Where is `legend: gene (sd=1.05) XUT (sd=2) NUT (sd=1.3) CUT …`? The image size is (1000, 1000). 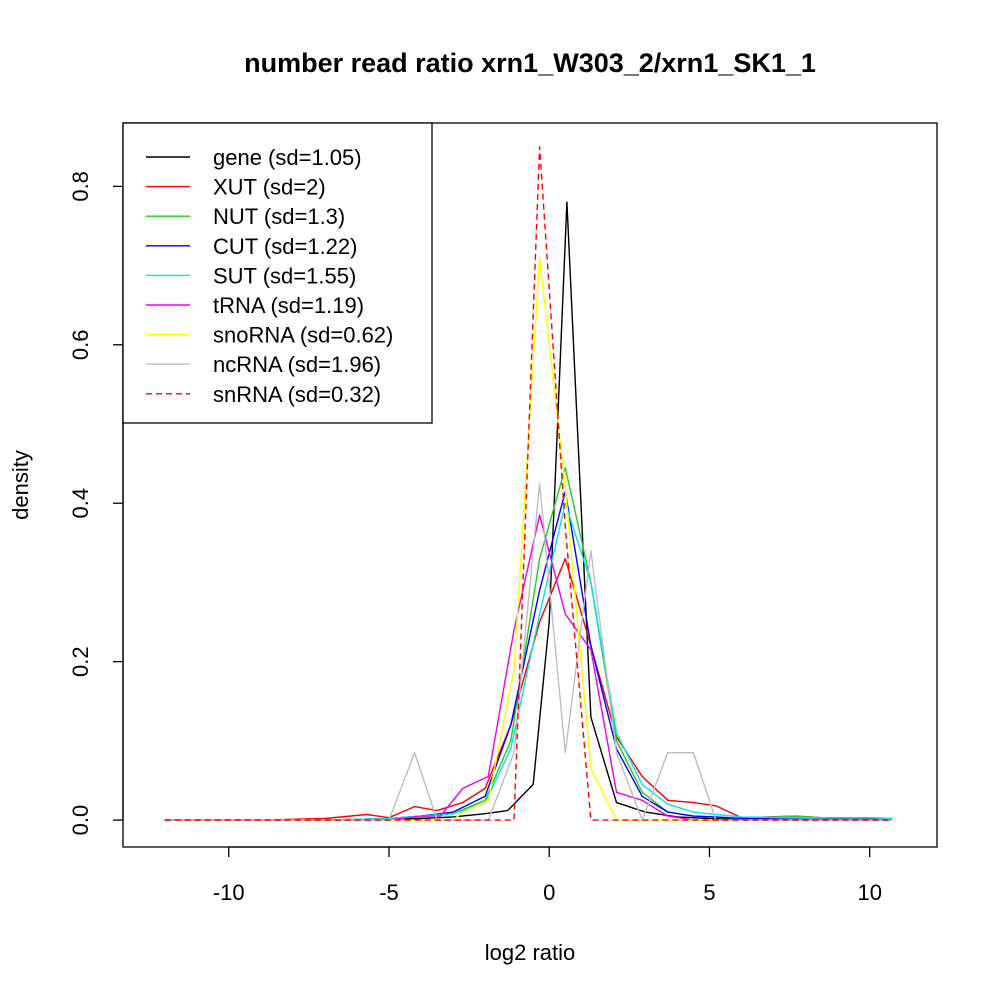
legend: gene (sd=1.05) XUT (sd=2) NUT (sd=1.3) CUT … is located at coordinates (277, 273).